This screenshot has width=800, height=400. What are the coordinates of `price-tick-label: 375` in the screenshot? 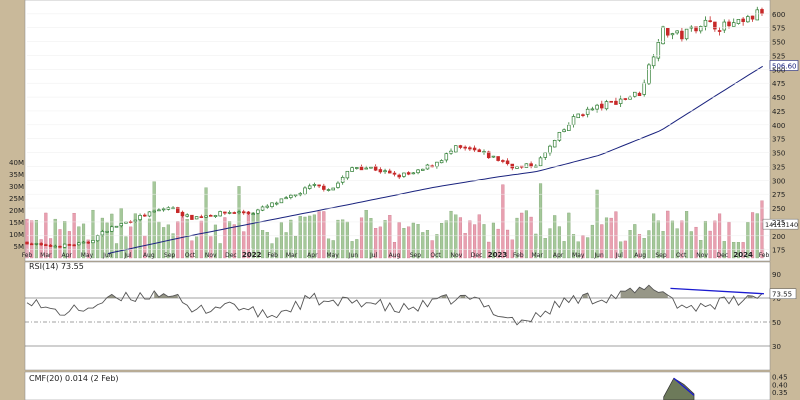 It's located at (778, 140).